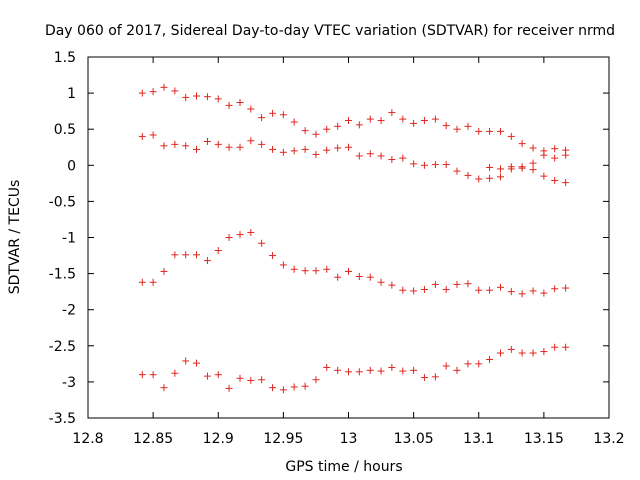 The width and height of the screenshot is (640, 480). Describe the element at coordinates (15, 237) in the screenshot. I see `y-axis-label: SDTVAR / TECUs` at that location.